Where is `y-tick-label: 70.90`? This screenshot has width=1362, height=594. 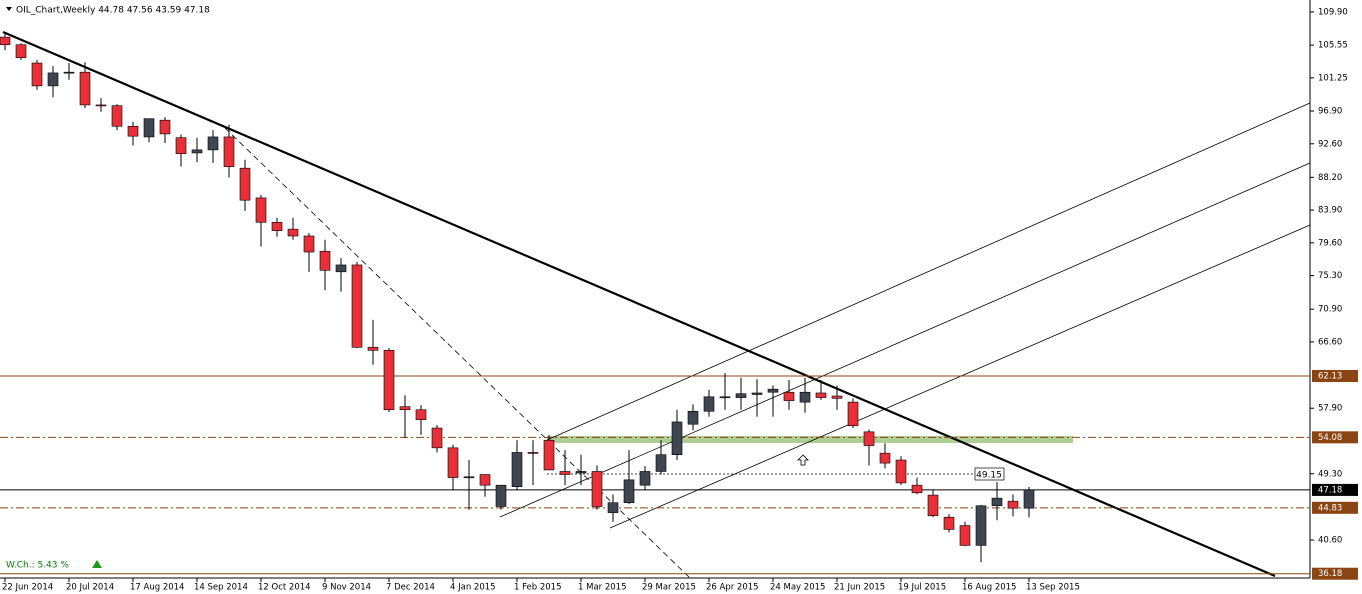 y-tick-label: 70.90 is located at coordinates (1330, 310).